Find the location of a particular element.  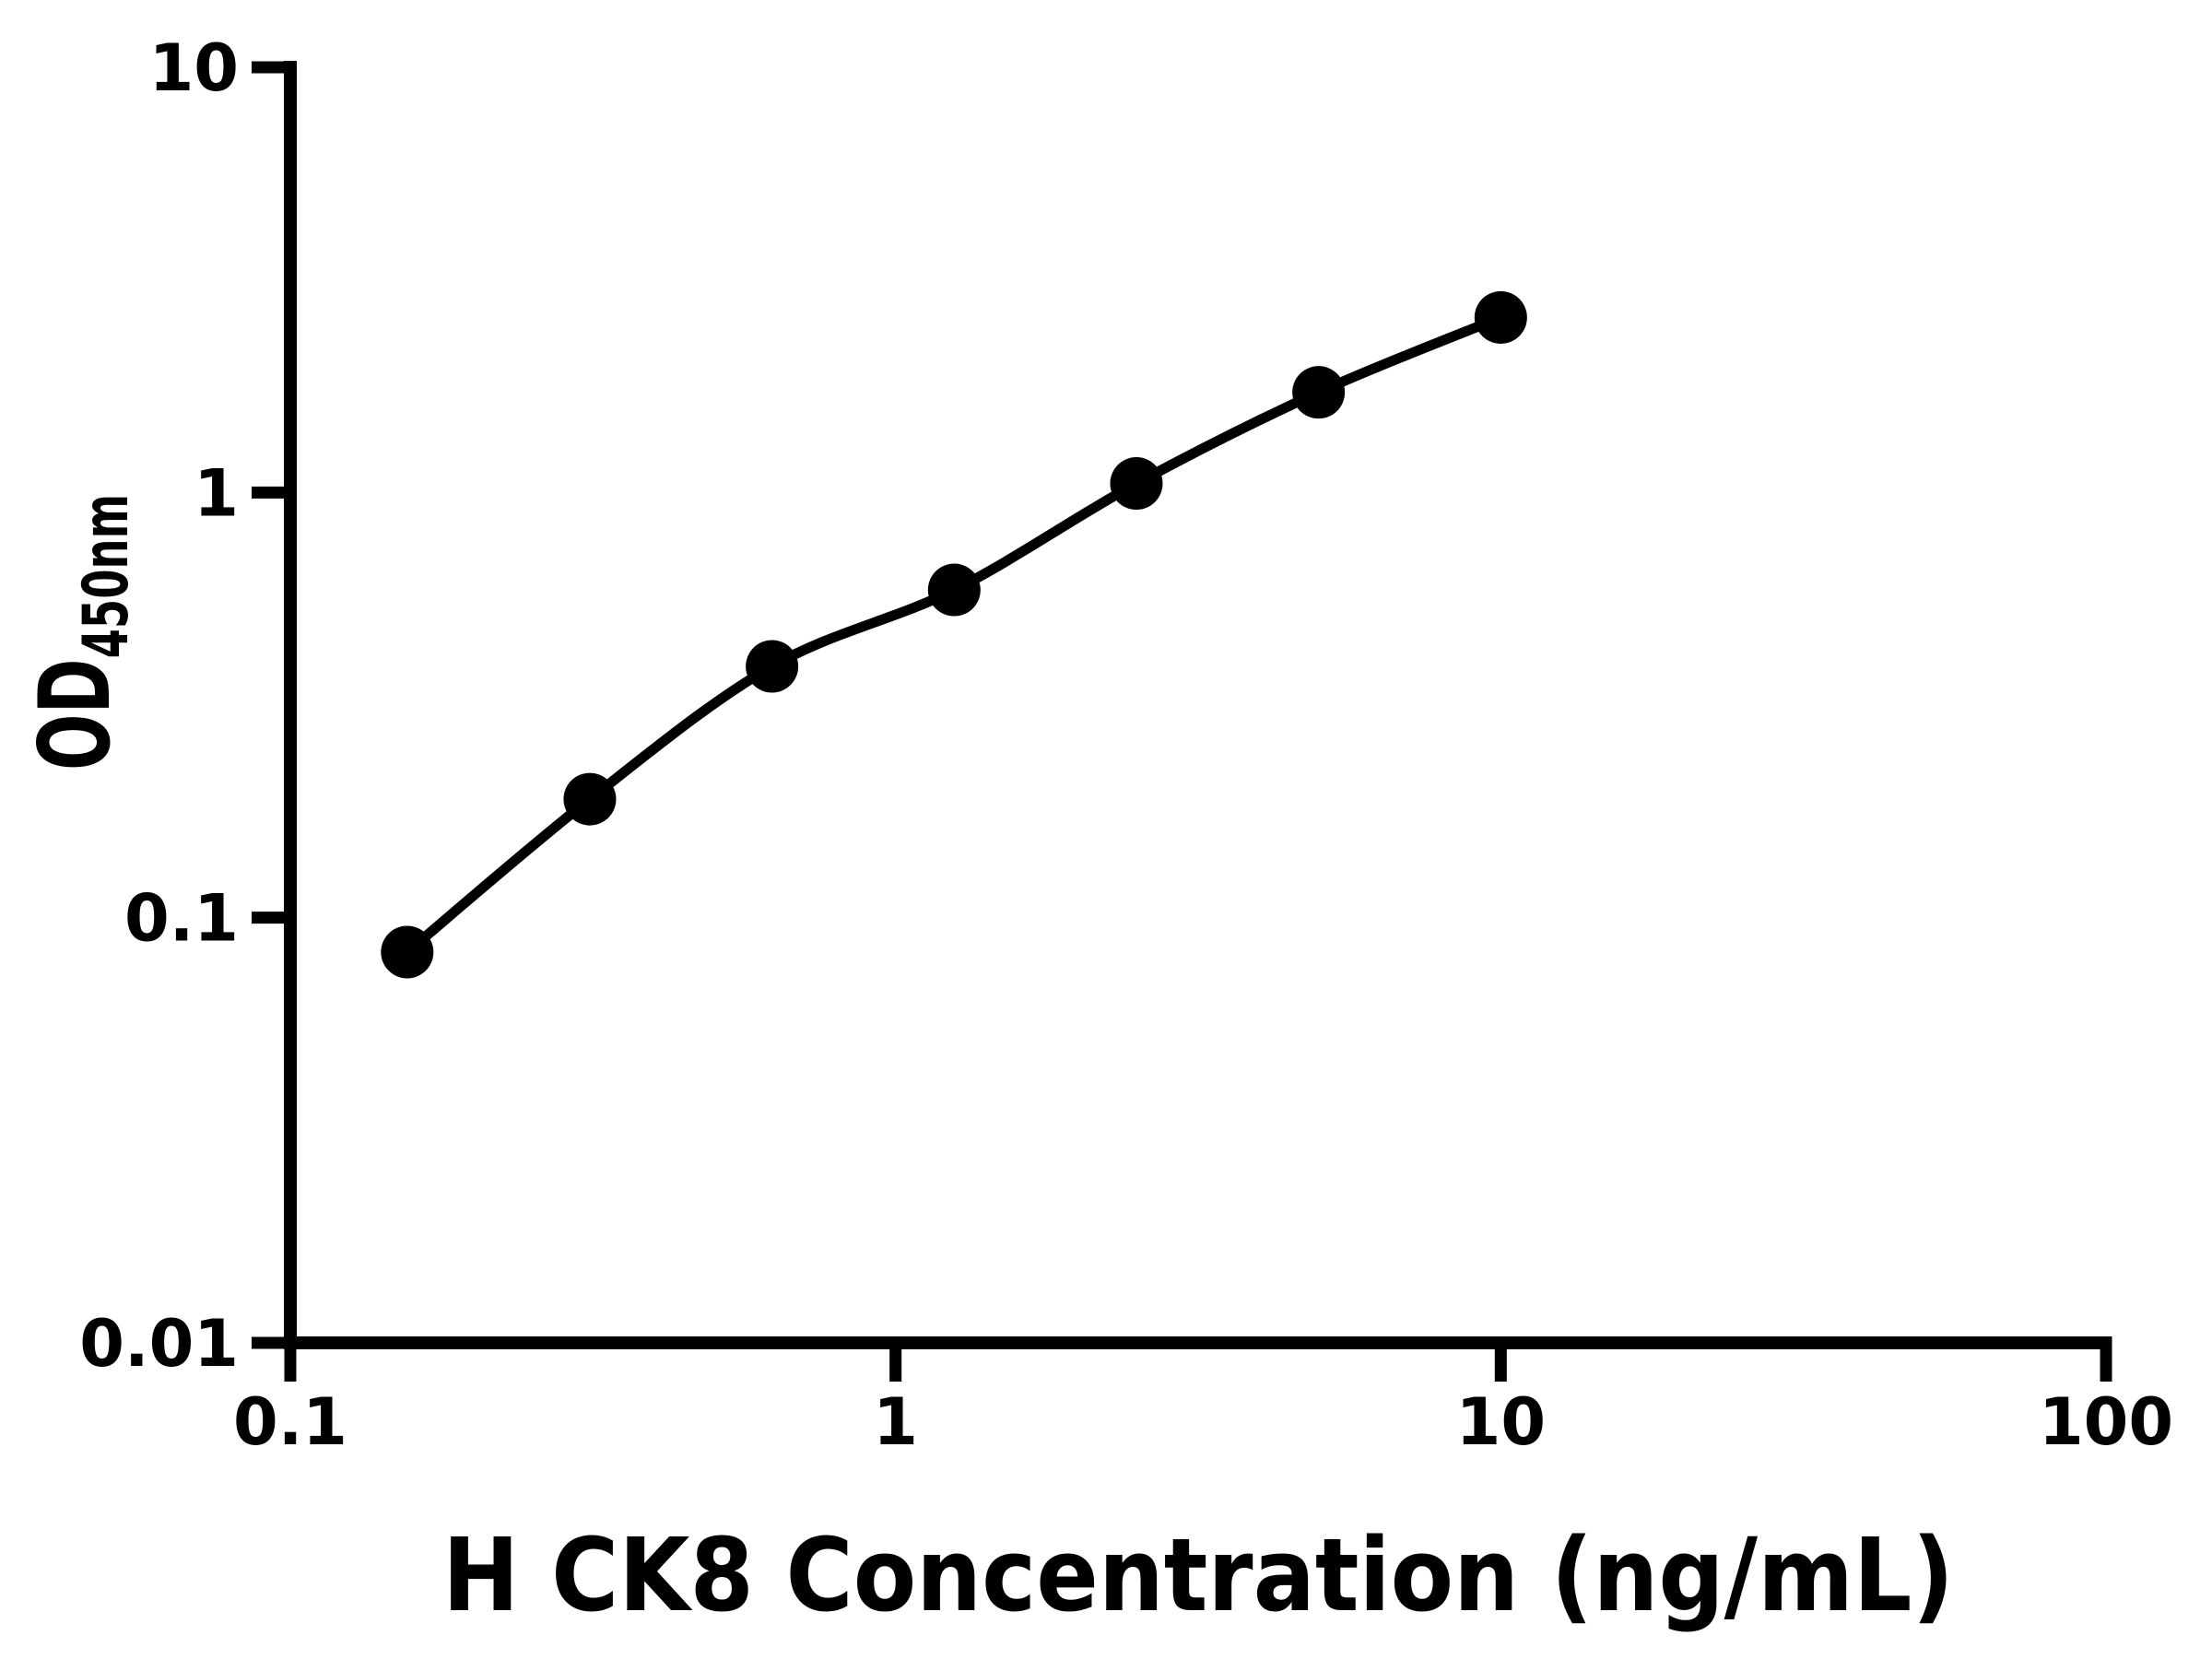

y-axis-title: OD450nm is located at coordinates (80, 632).